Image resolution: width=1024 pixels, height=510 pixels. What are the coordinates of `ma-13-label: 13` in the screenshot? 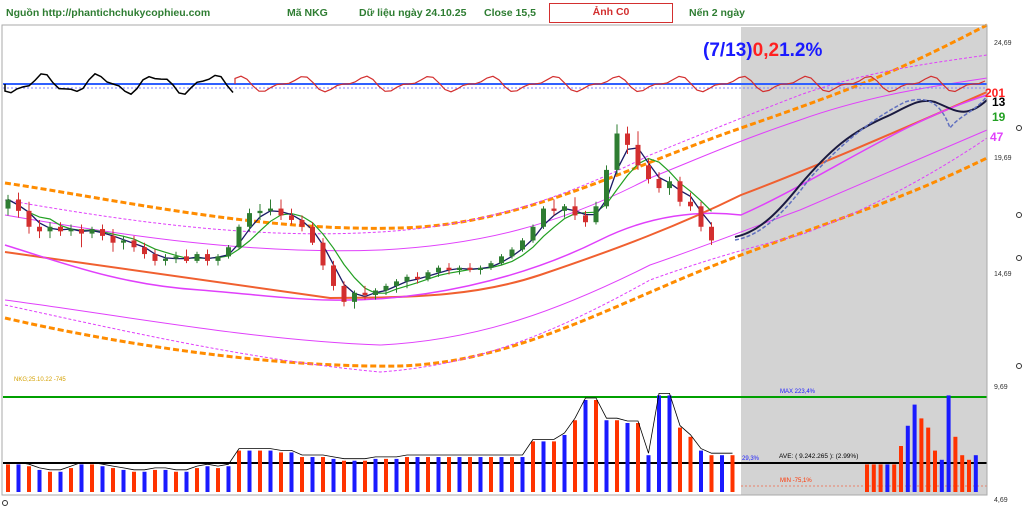 It's located at (999, 102).